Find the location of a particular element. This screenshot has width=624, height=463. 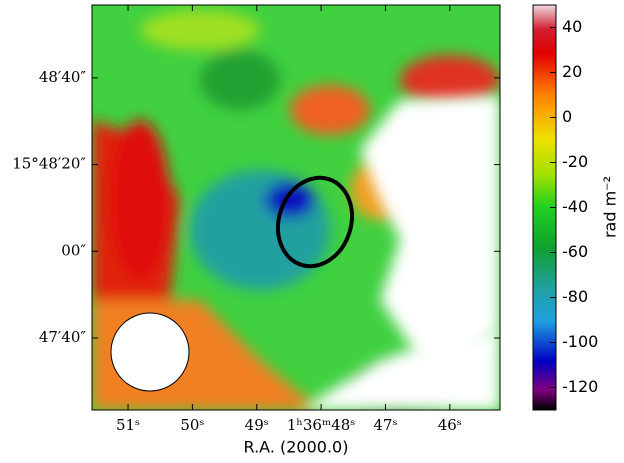

colorbar-tick-label: 40 is located at coordinates (572, 26).